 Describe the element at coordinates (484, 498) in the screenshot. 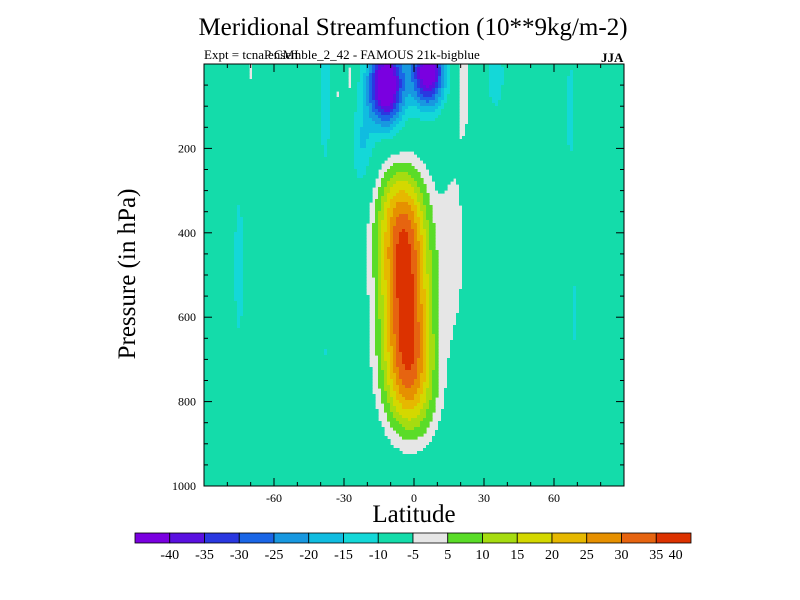

I see `x-tick-label: 30` at that location.